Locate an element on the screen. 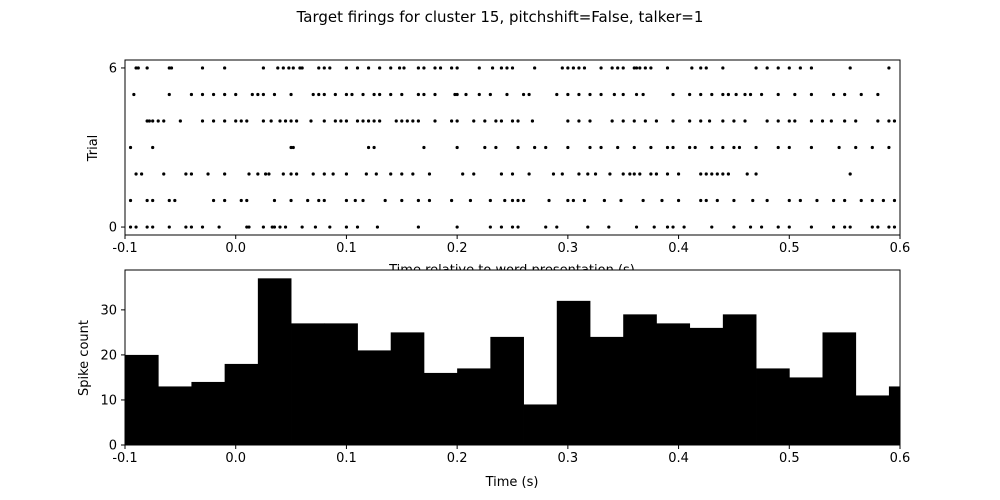 This screenshot has width=1000, height=500. raster-x-tick-label: 0.3 is located at coordinates (568, 248).